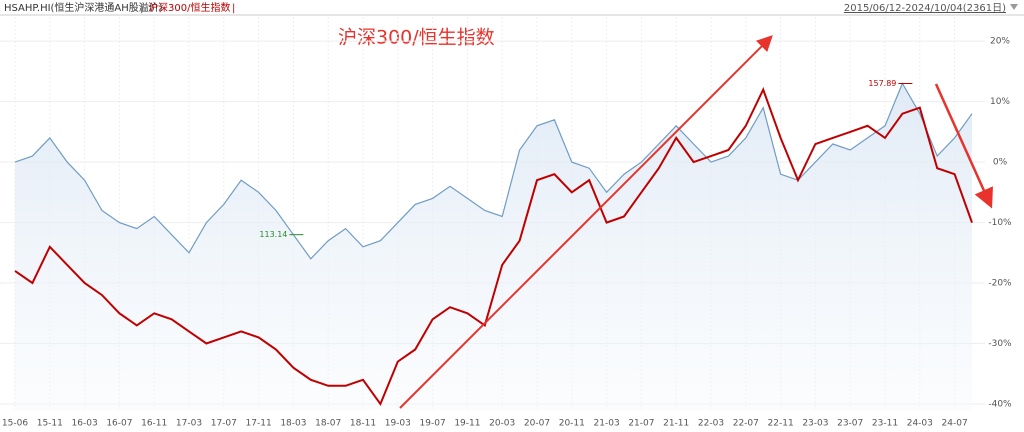 The height and width of the screenshot is (432, 1024). What do you see at coordinates (676, 424) in the screenshot?
I see `x-tick-label: 21-11` at bounding box center [676, 424].